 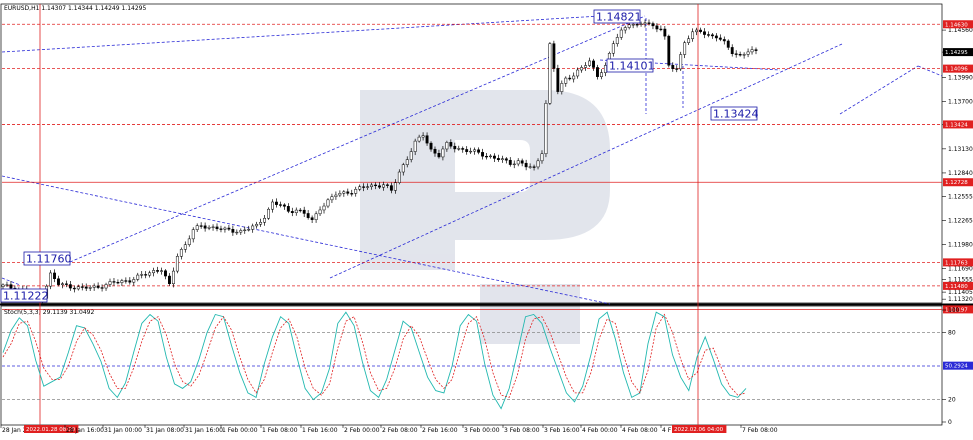 What do you see at coordinates (960, 244) in the screenshot?
I see `price-tick-label: 1.11980` at bounding box center [960, 244].